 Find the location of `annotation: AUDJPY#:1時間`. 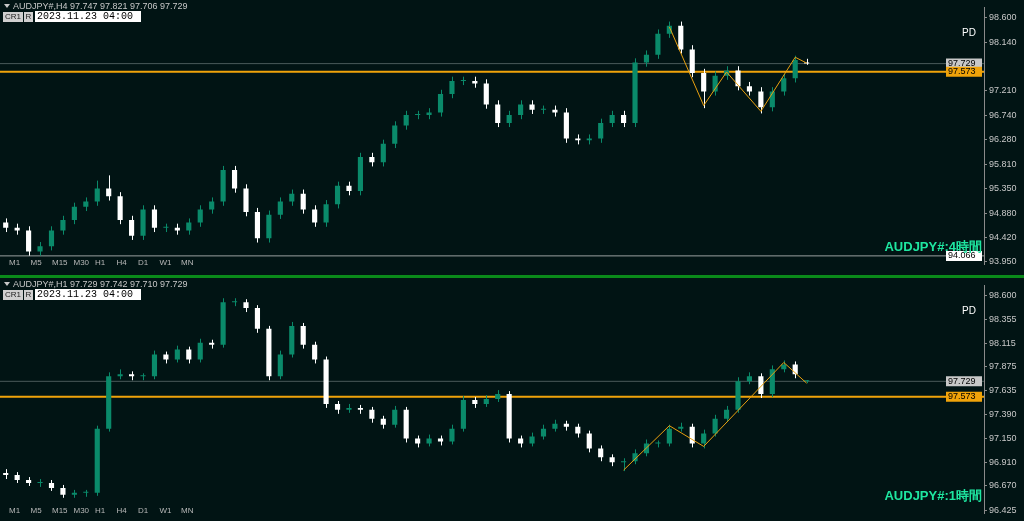

annotation: AUDJPY#:1時間 is located at coordinates (933, 496).